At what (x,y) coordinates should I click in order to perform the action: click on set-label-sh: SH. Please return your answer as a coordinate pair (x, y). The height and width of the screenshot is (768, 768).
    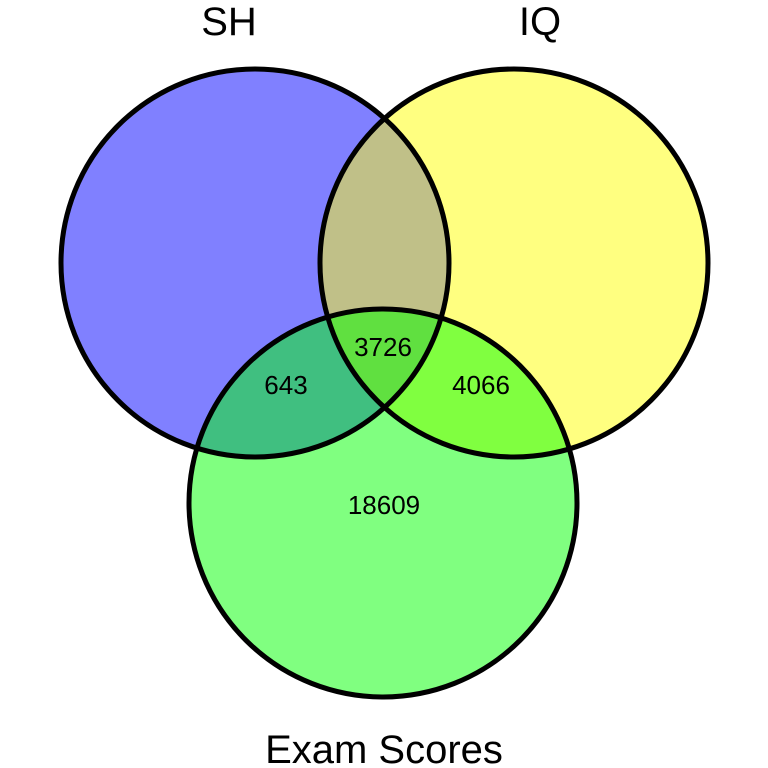
    Looking at the image, I should click on (229, 22).